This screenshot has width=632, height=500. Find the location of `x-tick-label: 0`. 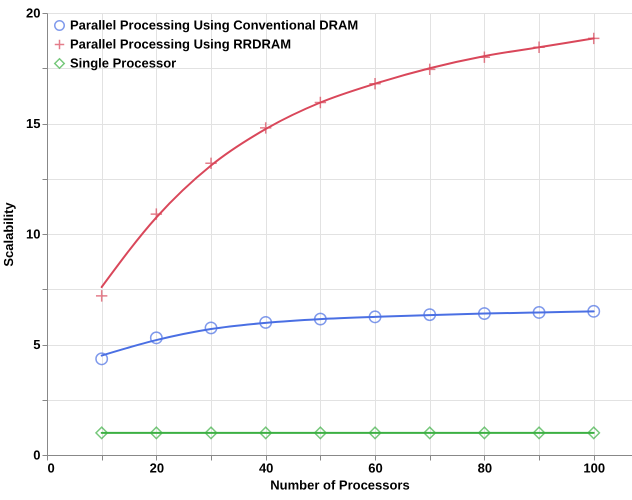

x-tick-label: 0 is located at coordinates (51, 468).